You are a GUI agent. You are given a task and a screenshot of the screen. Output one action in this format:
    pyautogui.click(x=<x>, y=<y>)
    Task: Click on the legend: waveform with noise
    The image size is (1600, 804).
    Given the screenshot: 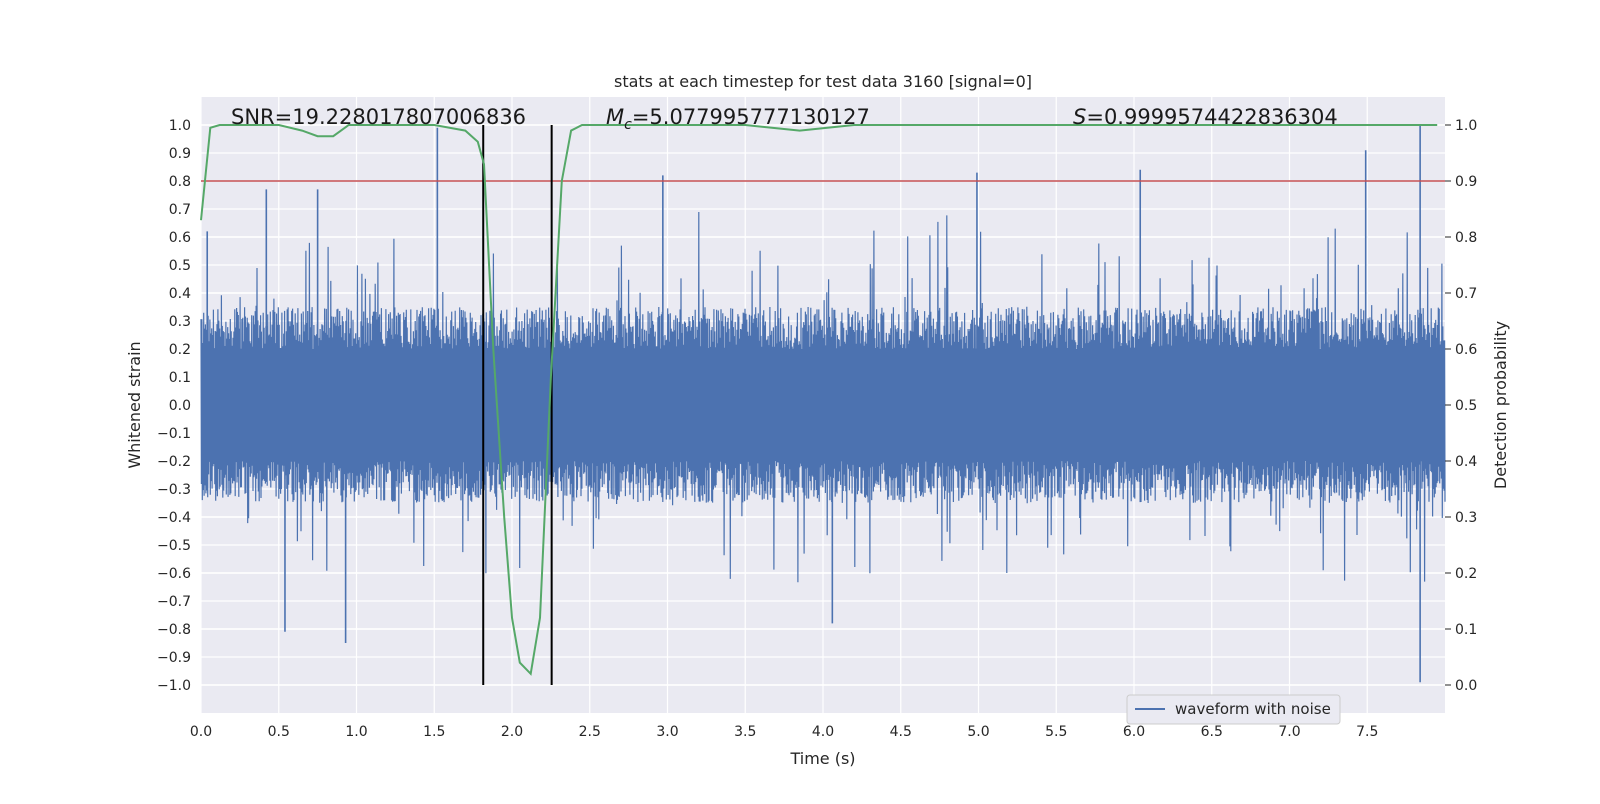 What is the action you would take?
    pyautogui.click(x=1233, y=709)
    